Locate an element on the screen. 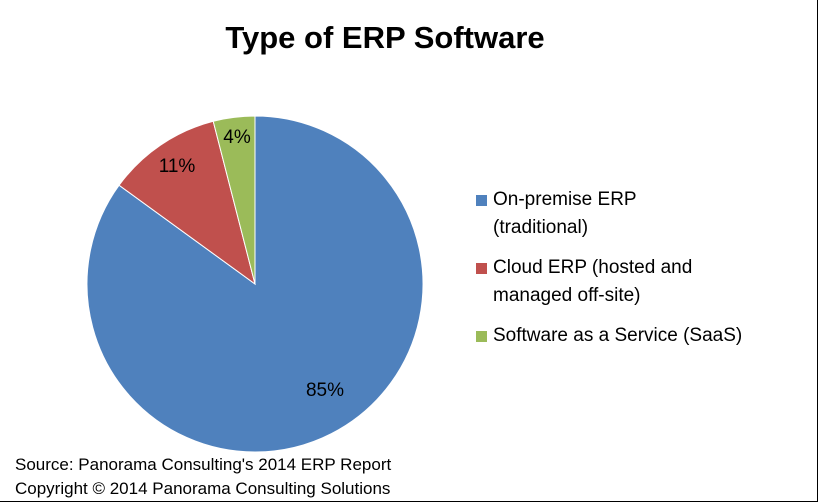  legend-swatch-saas is located at coordinates (481, 336).